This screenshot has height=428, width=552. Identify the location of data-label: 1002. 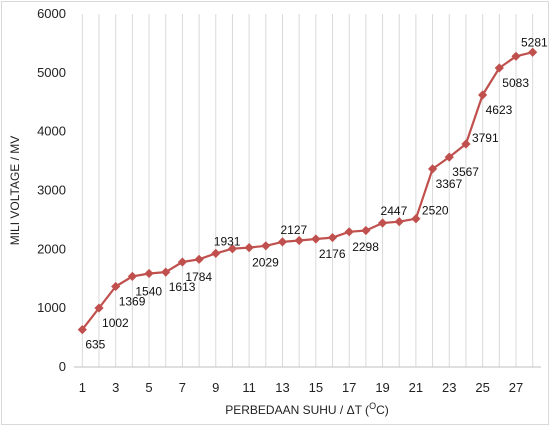
(115, 323).